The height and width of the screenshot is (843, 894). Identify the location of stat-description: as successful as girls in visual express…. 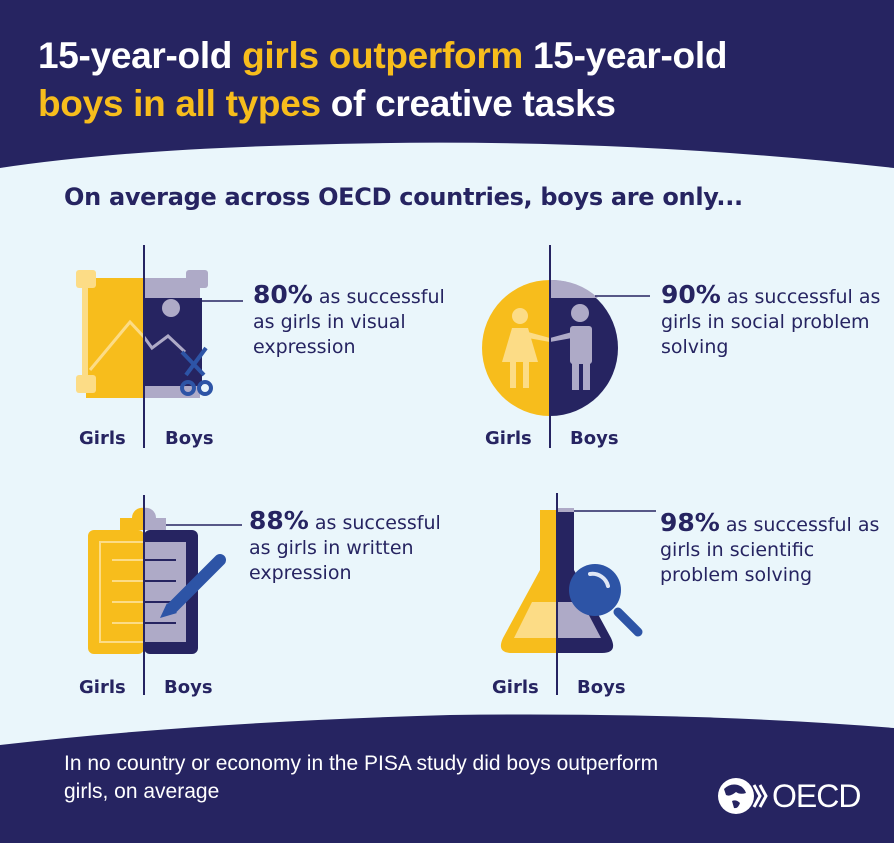
(349, 322).